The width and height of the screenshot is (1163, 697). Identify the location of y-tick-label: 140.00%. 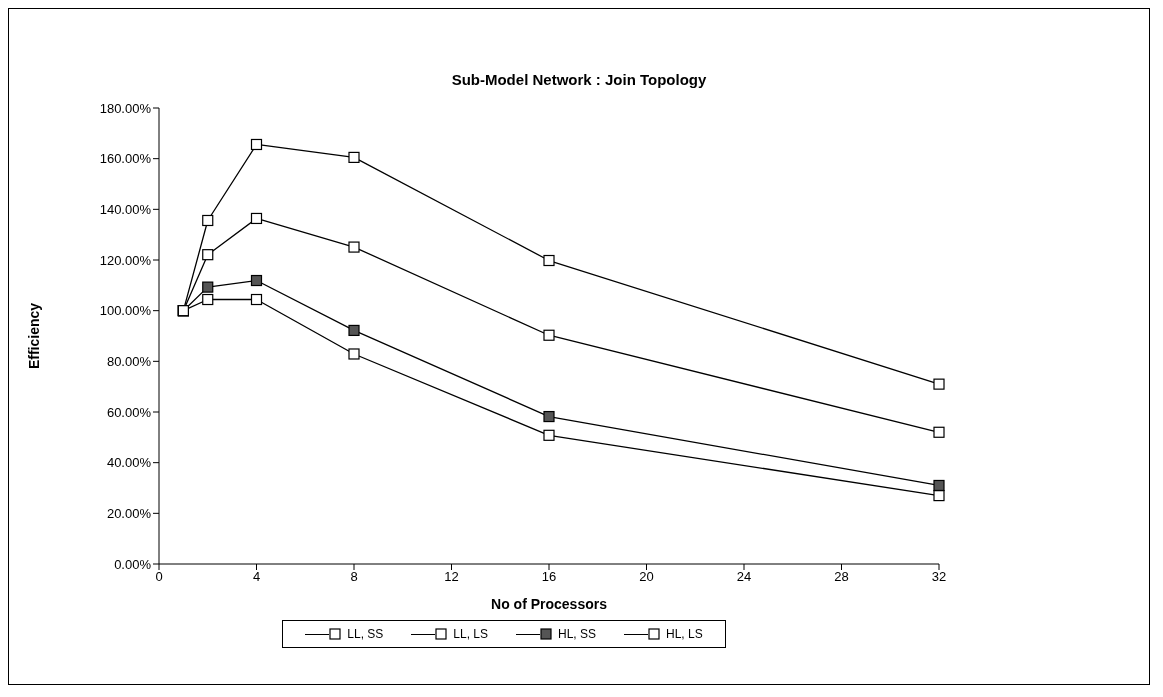
(125, 209).